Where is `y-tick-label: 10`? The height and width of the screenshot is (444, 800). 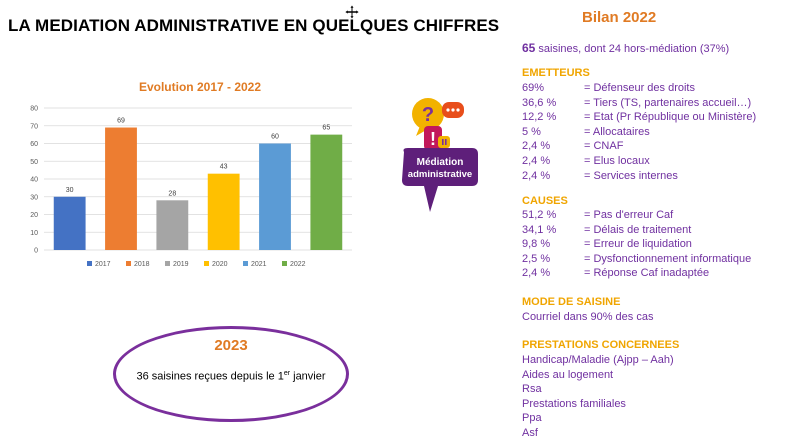 y-tick-label: 10 is located at coordinates (34, 233).